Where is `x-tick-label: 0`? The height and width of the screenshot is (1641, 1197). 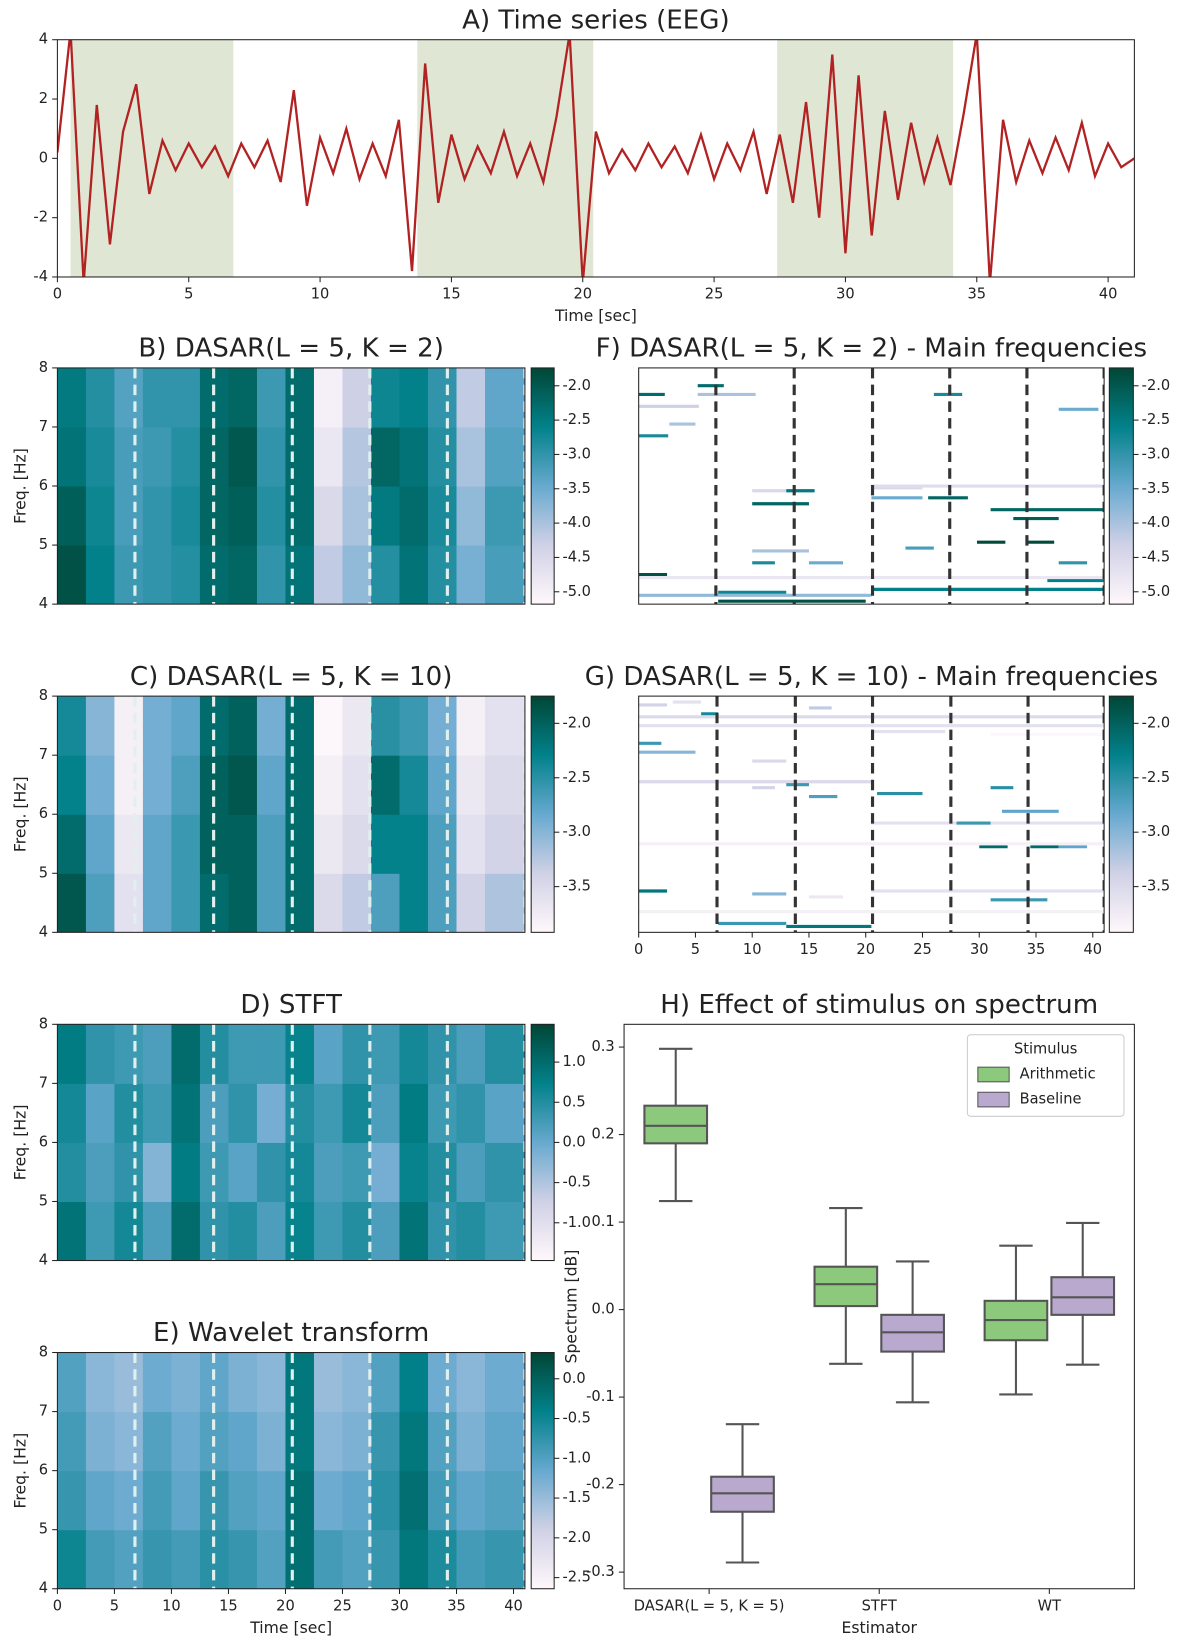
x-tick-label: 0 is located at coordinates (638, 949).